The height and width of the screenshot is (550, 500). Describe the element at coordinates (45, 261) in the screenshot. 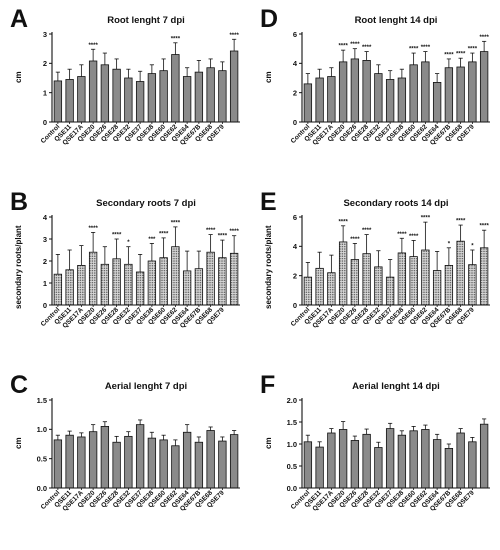

I see `y-tick-label-b-2: 2` at that location.